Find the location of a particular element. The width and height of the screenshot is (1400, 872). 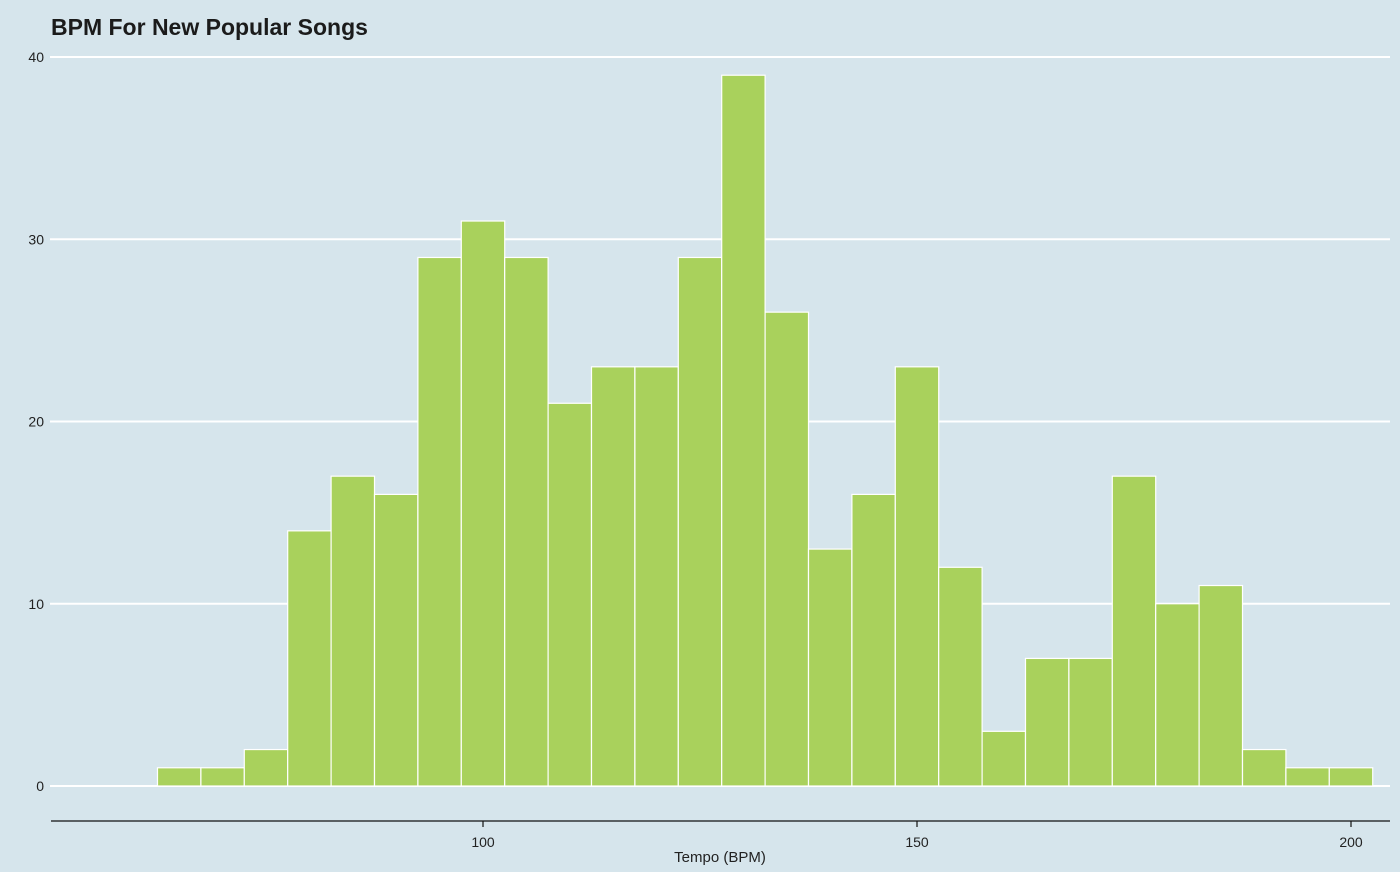

y-tick-label-30: 30 is located at coordinates (36, 239).